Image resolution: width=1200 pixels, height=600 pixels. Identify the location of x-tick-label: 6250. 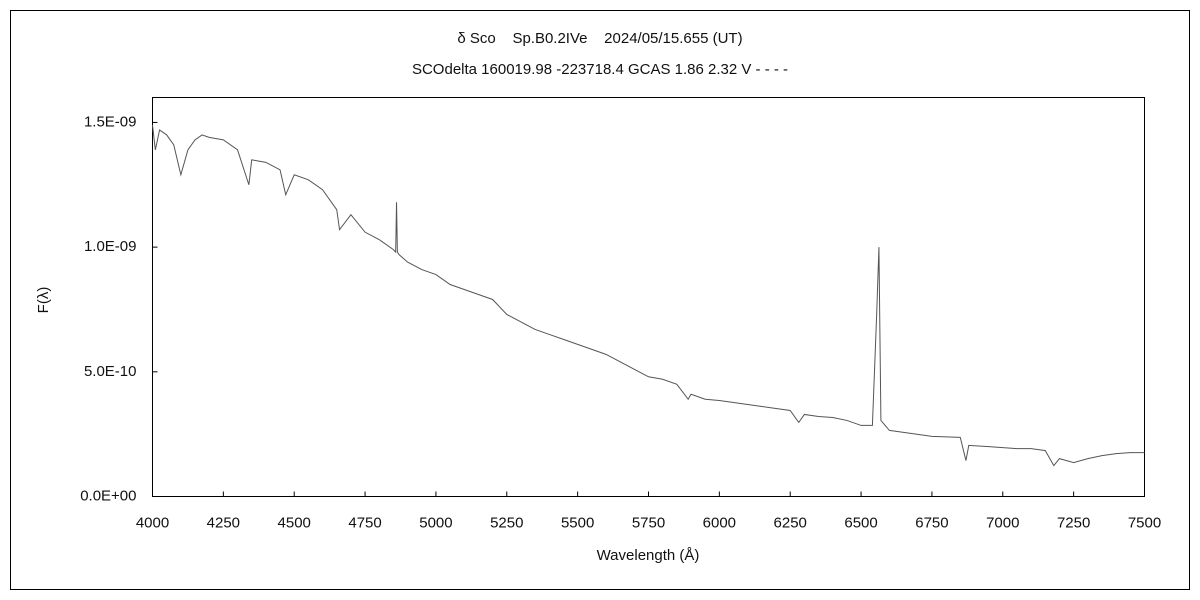
(790, 522).